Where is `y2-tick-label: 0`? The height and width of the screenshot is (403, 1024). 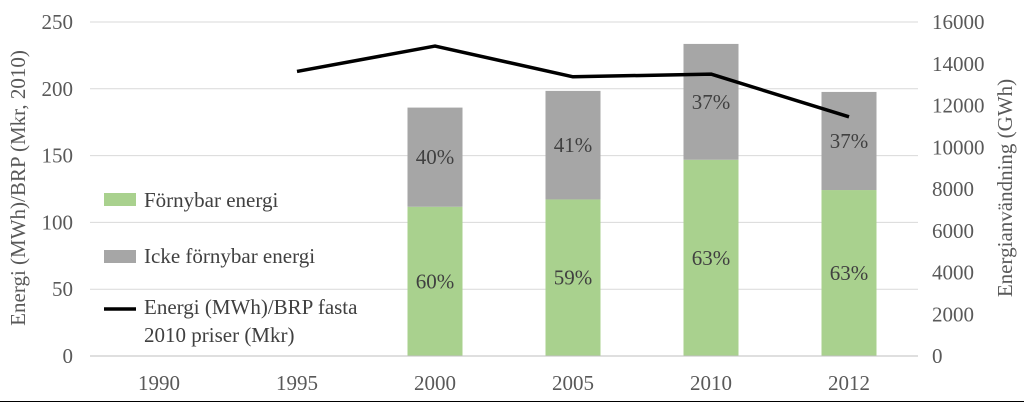 y2-tick-label: 0 is located at coordinates (937, 356).